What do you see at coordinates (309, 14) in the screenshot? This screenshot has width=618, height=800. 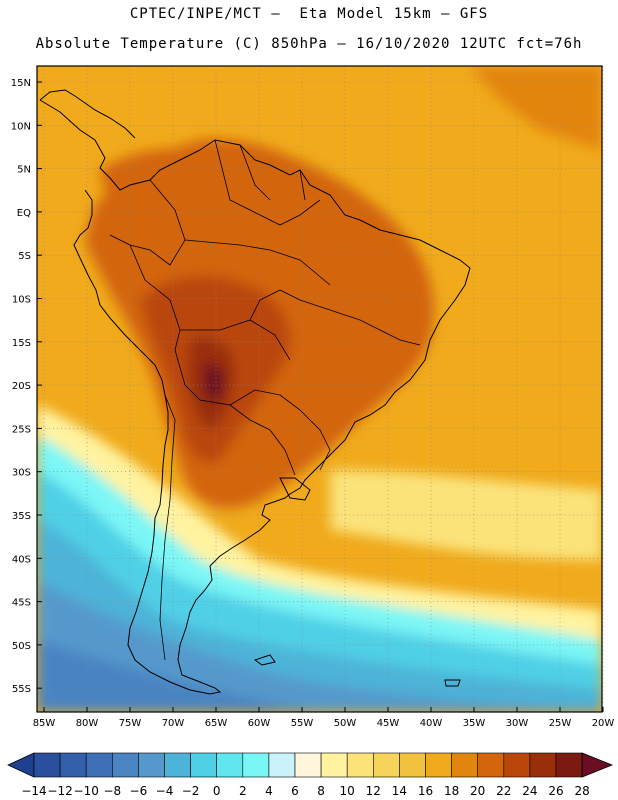 I see `map-title-line-1: CPTEC/INPE/MCT — Eta Model 15km — GFS` at bounding box center [309, 14].